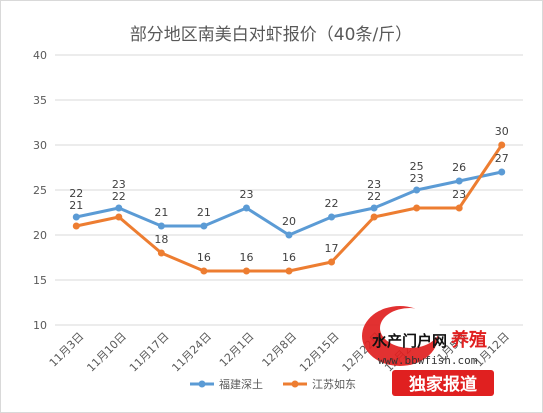 This screenshot has height=413, width=543. I want to click on legend-marker-fujian, so click(202, 384).